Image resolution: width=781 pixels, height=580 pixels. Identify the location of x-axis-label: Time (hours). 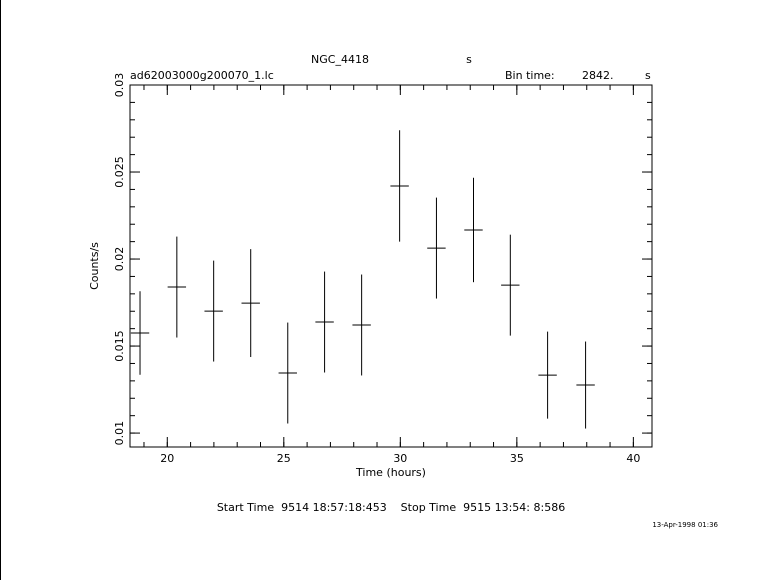
(390, 472).